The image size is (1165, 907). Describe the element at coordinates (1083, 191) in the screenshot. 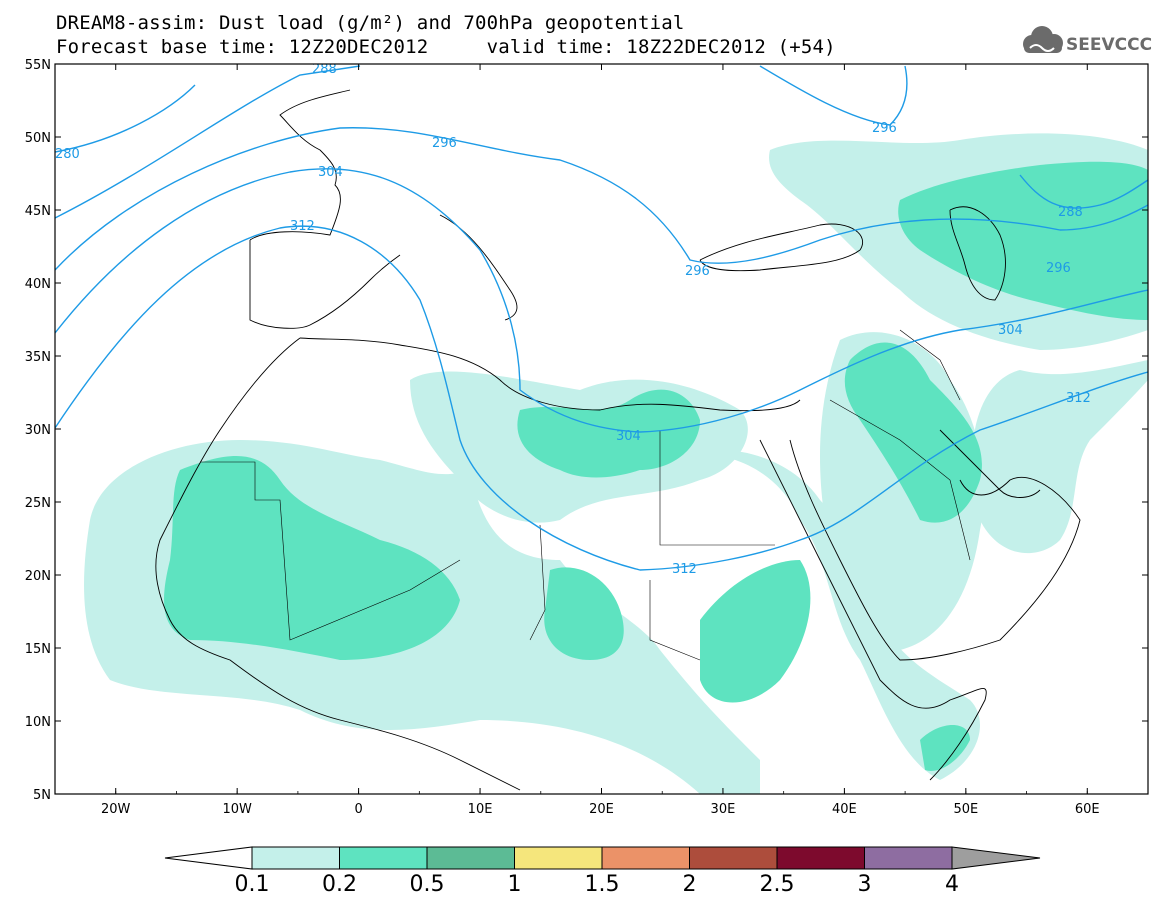

I see `contour-288-east` at that location.